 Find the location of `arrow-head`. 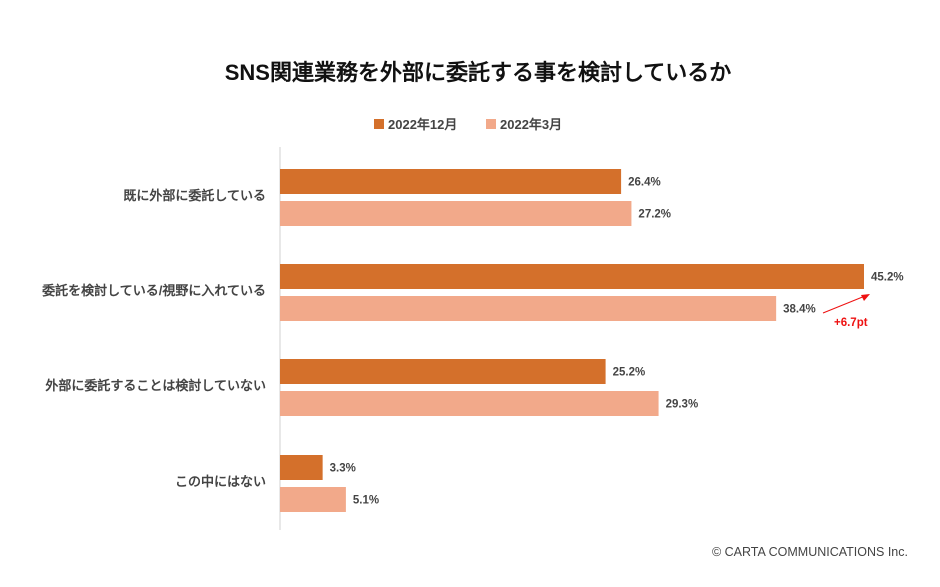

arrow-head is located at coordinates (865, 297).